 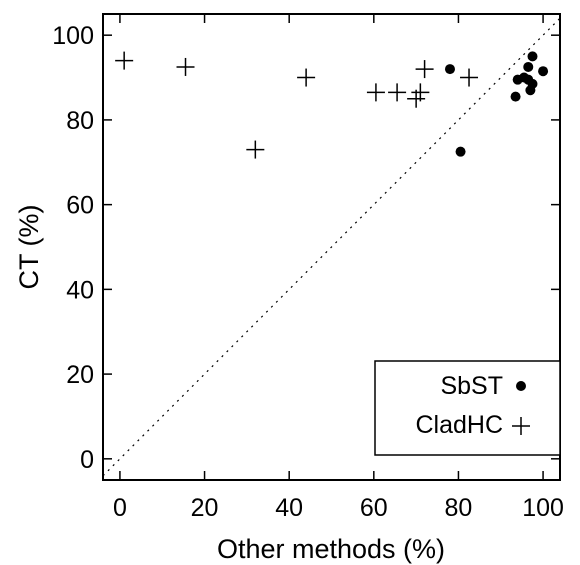 What do you see at coordinates (521, 426) in the screenshot?
I see `legend-marker-cladhc` at bounding box center [521, 426].